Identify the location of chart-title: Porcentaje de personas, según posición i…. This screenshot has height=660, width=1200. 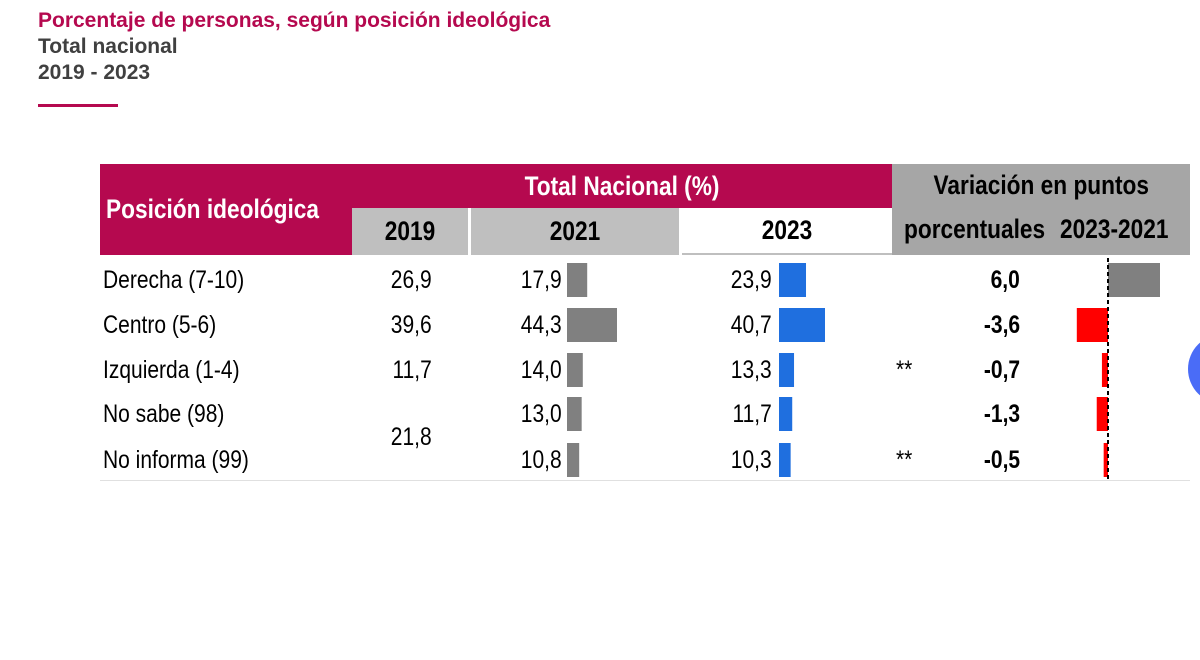
(294, 20).